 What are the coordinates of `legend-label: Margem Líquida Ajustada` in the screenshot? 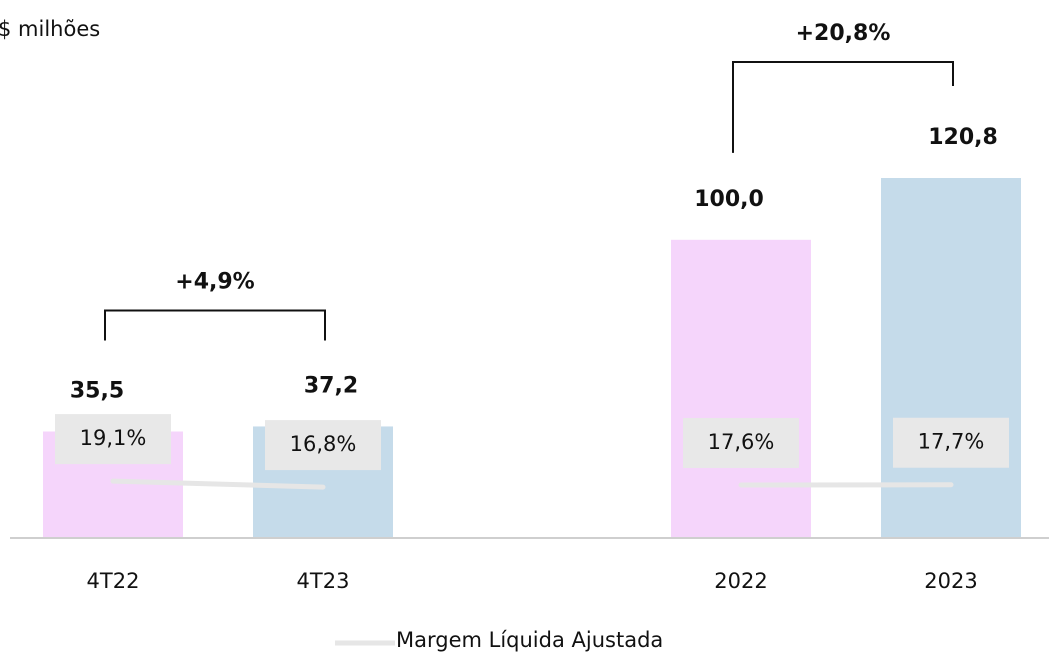 It's located at (529, 640).